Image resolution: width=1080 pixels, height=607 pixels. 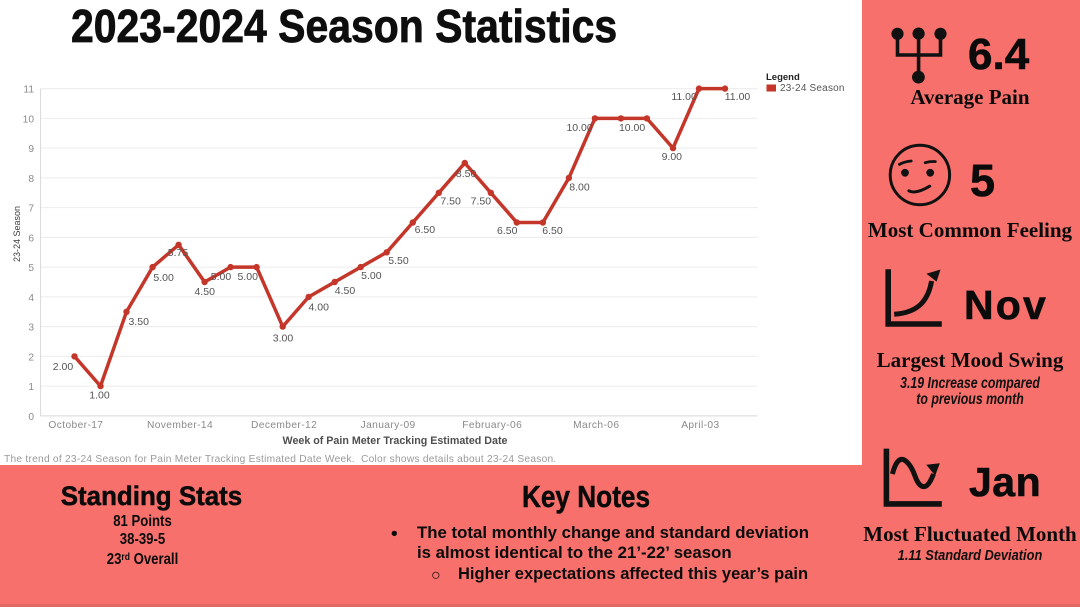 I want to click on svg-text: 3.50, so click(x=138, y=322).